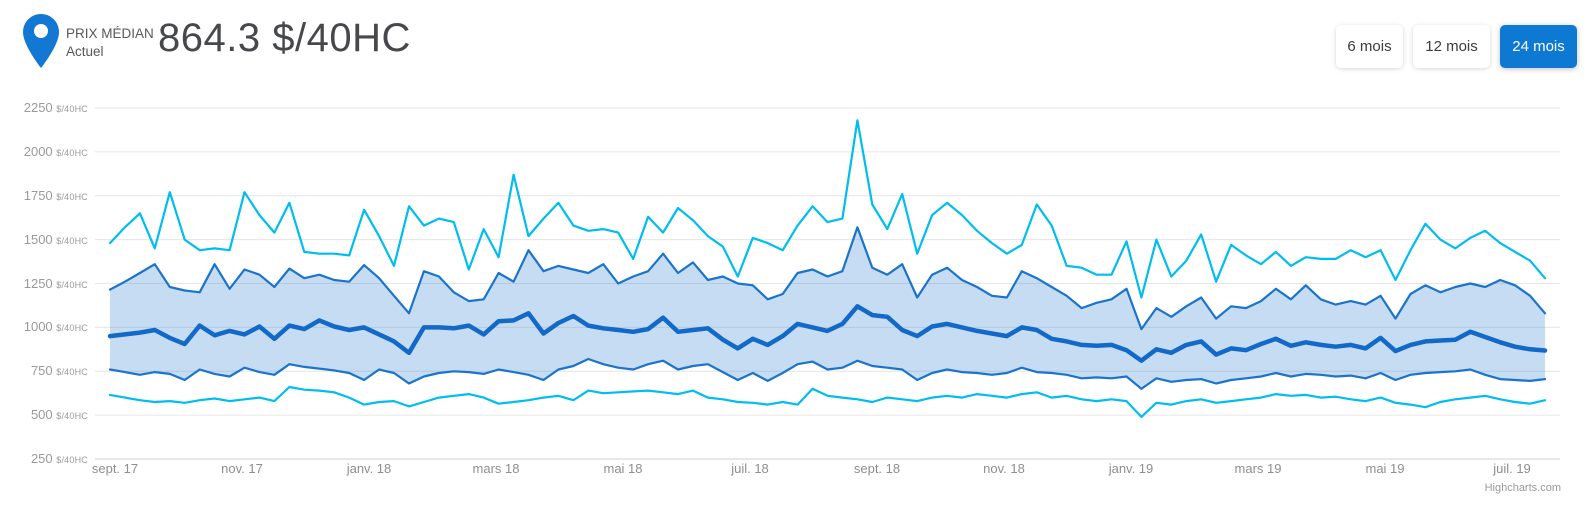  Describe the element at coordinates (877, 468) in the screenshot. I see `x-axis-label: sept. 18` at that location.